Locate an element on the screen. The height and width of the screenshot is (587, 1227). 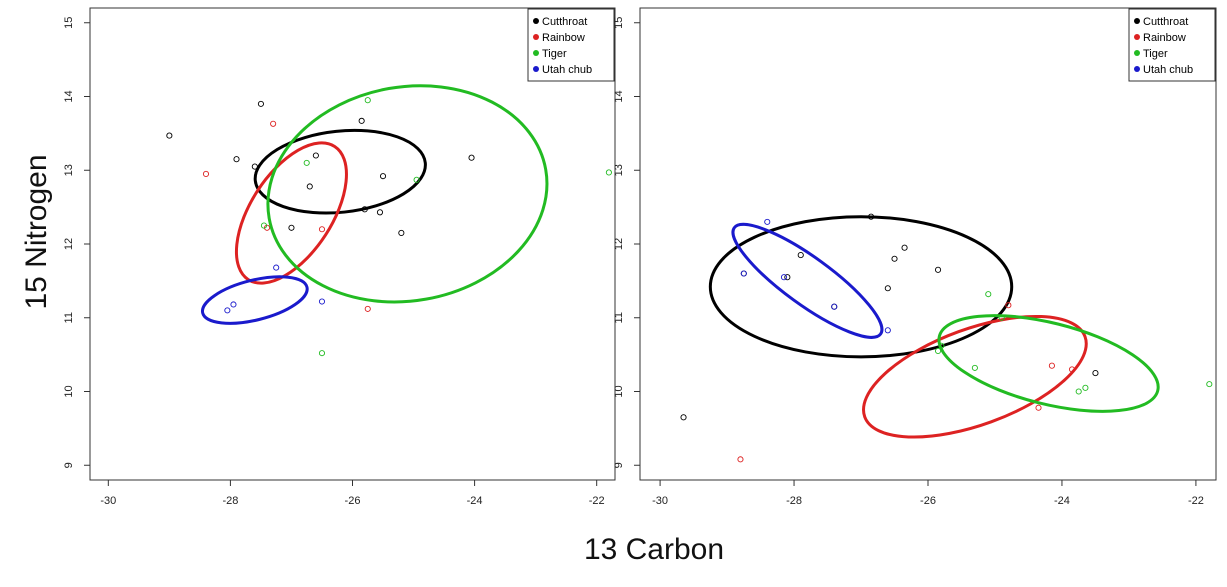
x-axis-title: 13 Carbon is located at coordinates (654, 549).